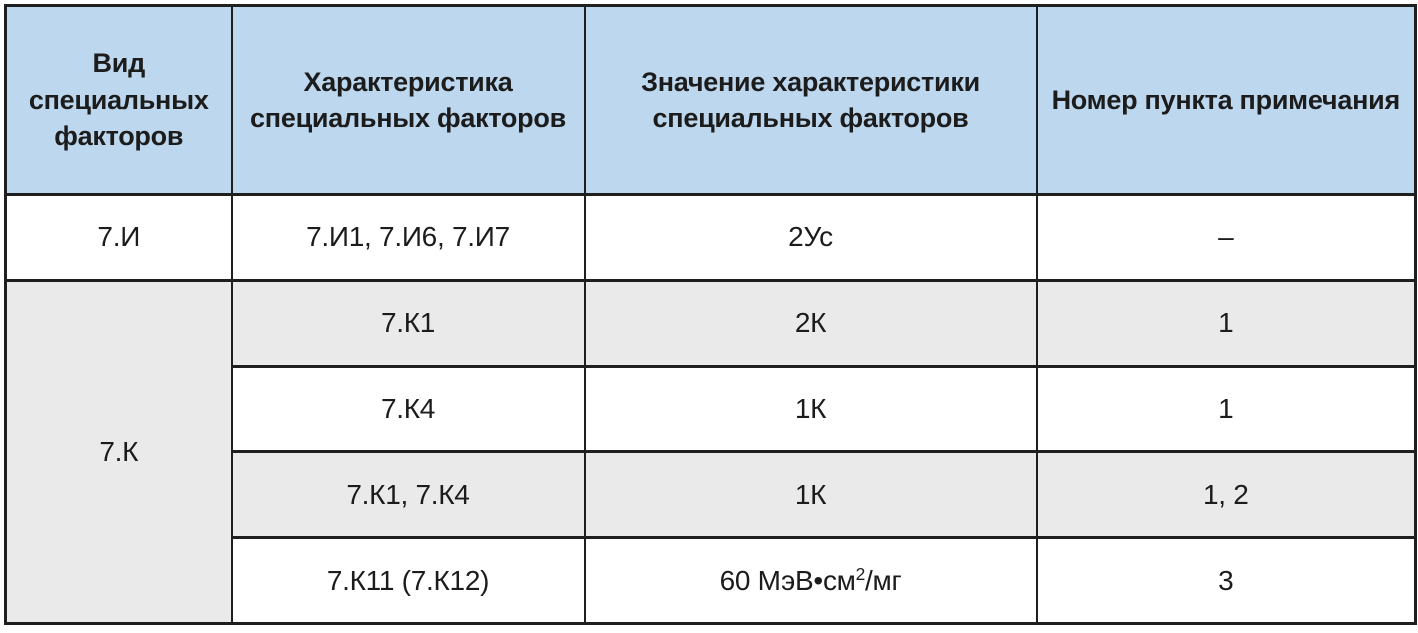  Describe the element at coordinates (118, 452) in the screenshot. I see `factor-type-cell: 7.К` at that location.